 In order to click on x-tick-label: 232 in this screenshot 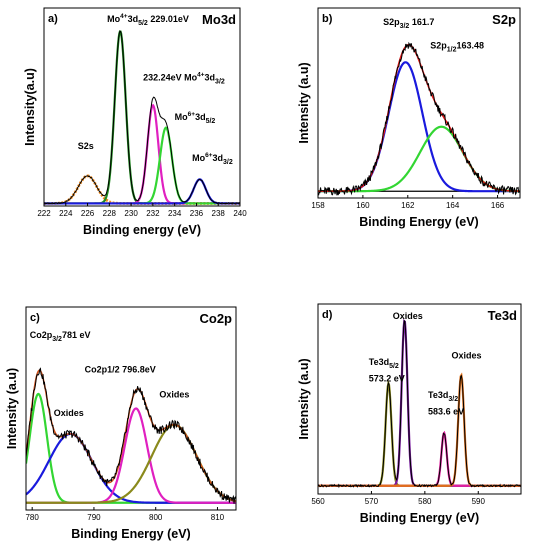, I will do `click(153, 213)`.